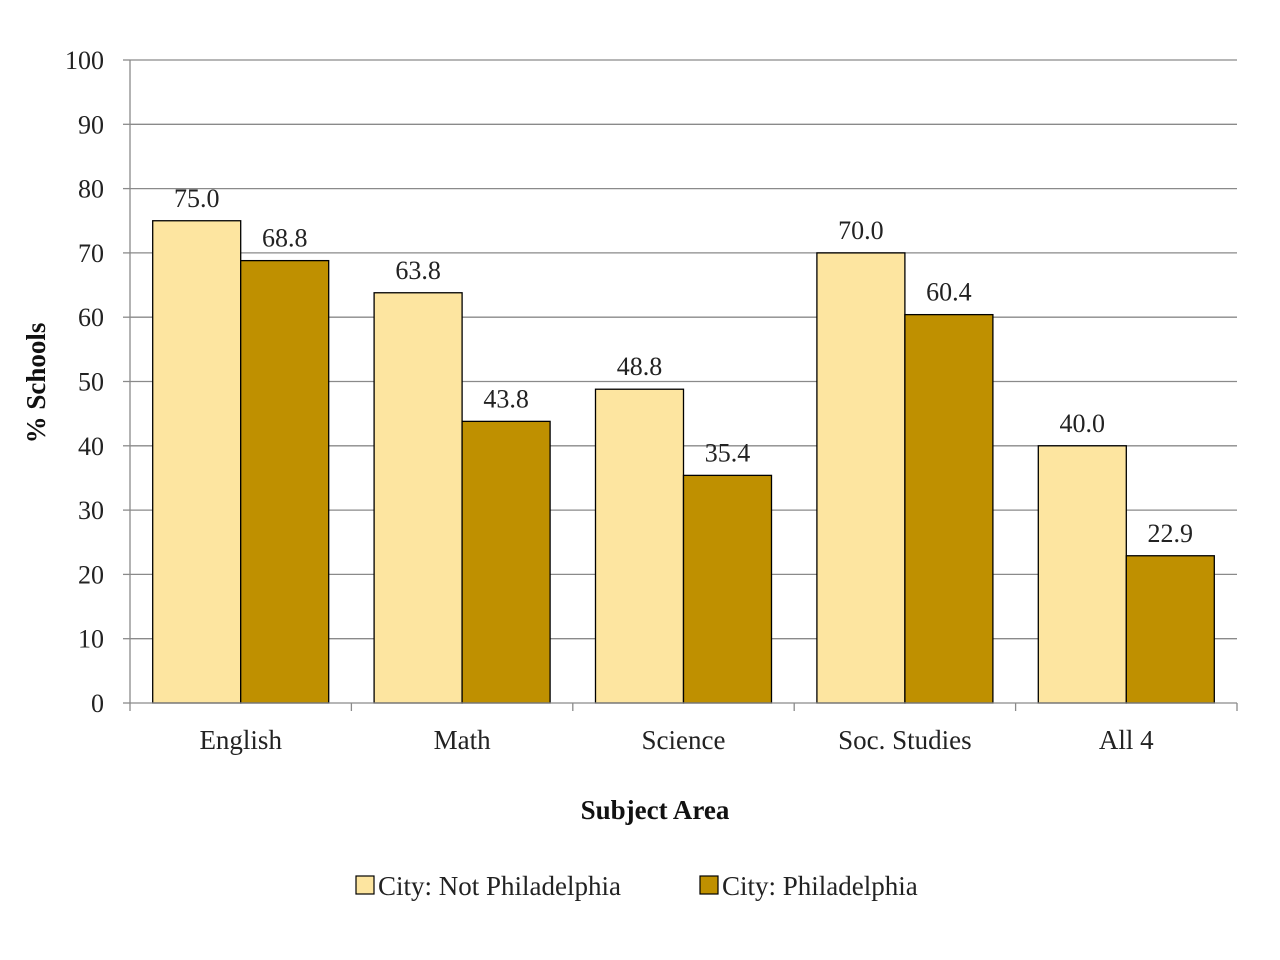 This screenshot has height=960, width=1280. Describe the element at coordinates (91, 253) in the screenshot. I see `y-tick-label: 70` at that location.